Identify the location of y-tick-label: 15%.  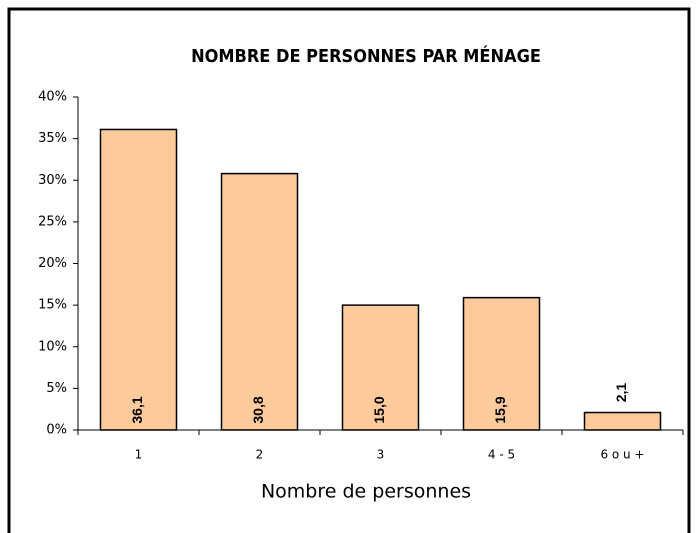
(52, 305).